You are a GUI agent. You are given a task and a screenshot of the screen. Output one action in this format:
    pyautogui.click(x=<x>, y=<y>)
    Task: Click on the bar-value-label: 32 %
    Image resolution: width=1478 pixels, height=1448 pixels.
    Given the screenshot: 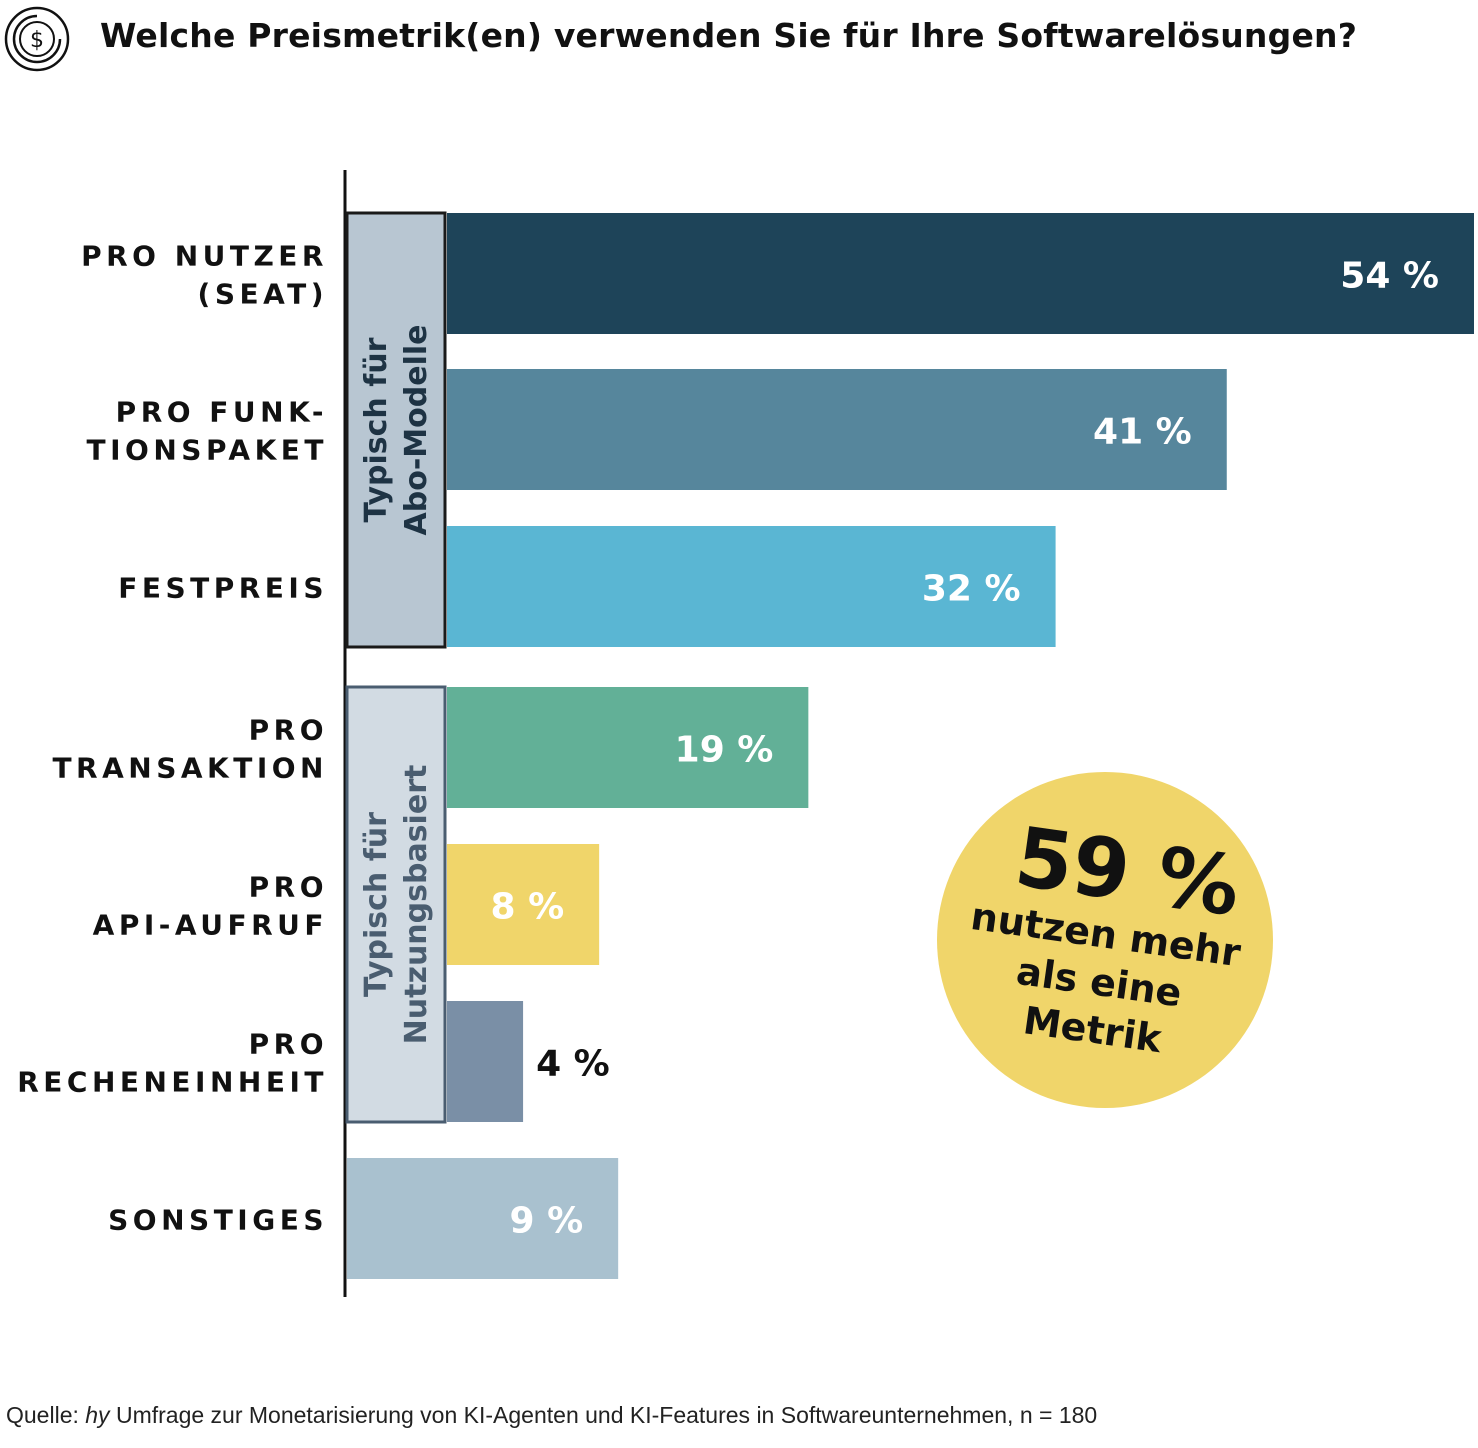 What is the action you would take?
    pyautogui.click(x=971, y=589)
    